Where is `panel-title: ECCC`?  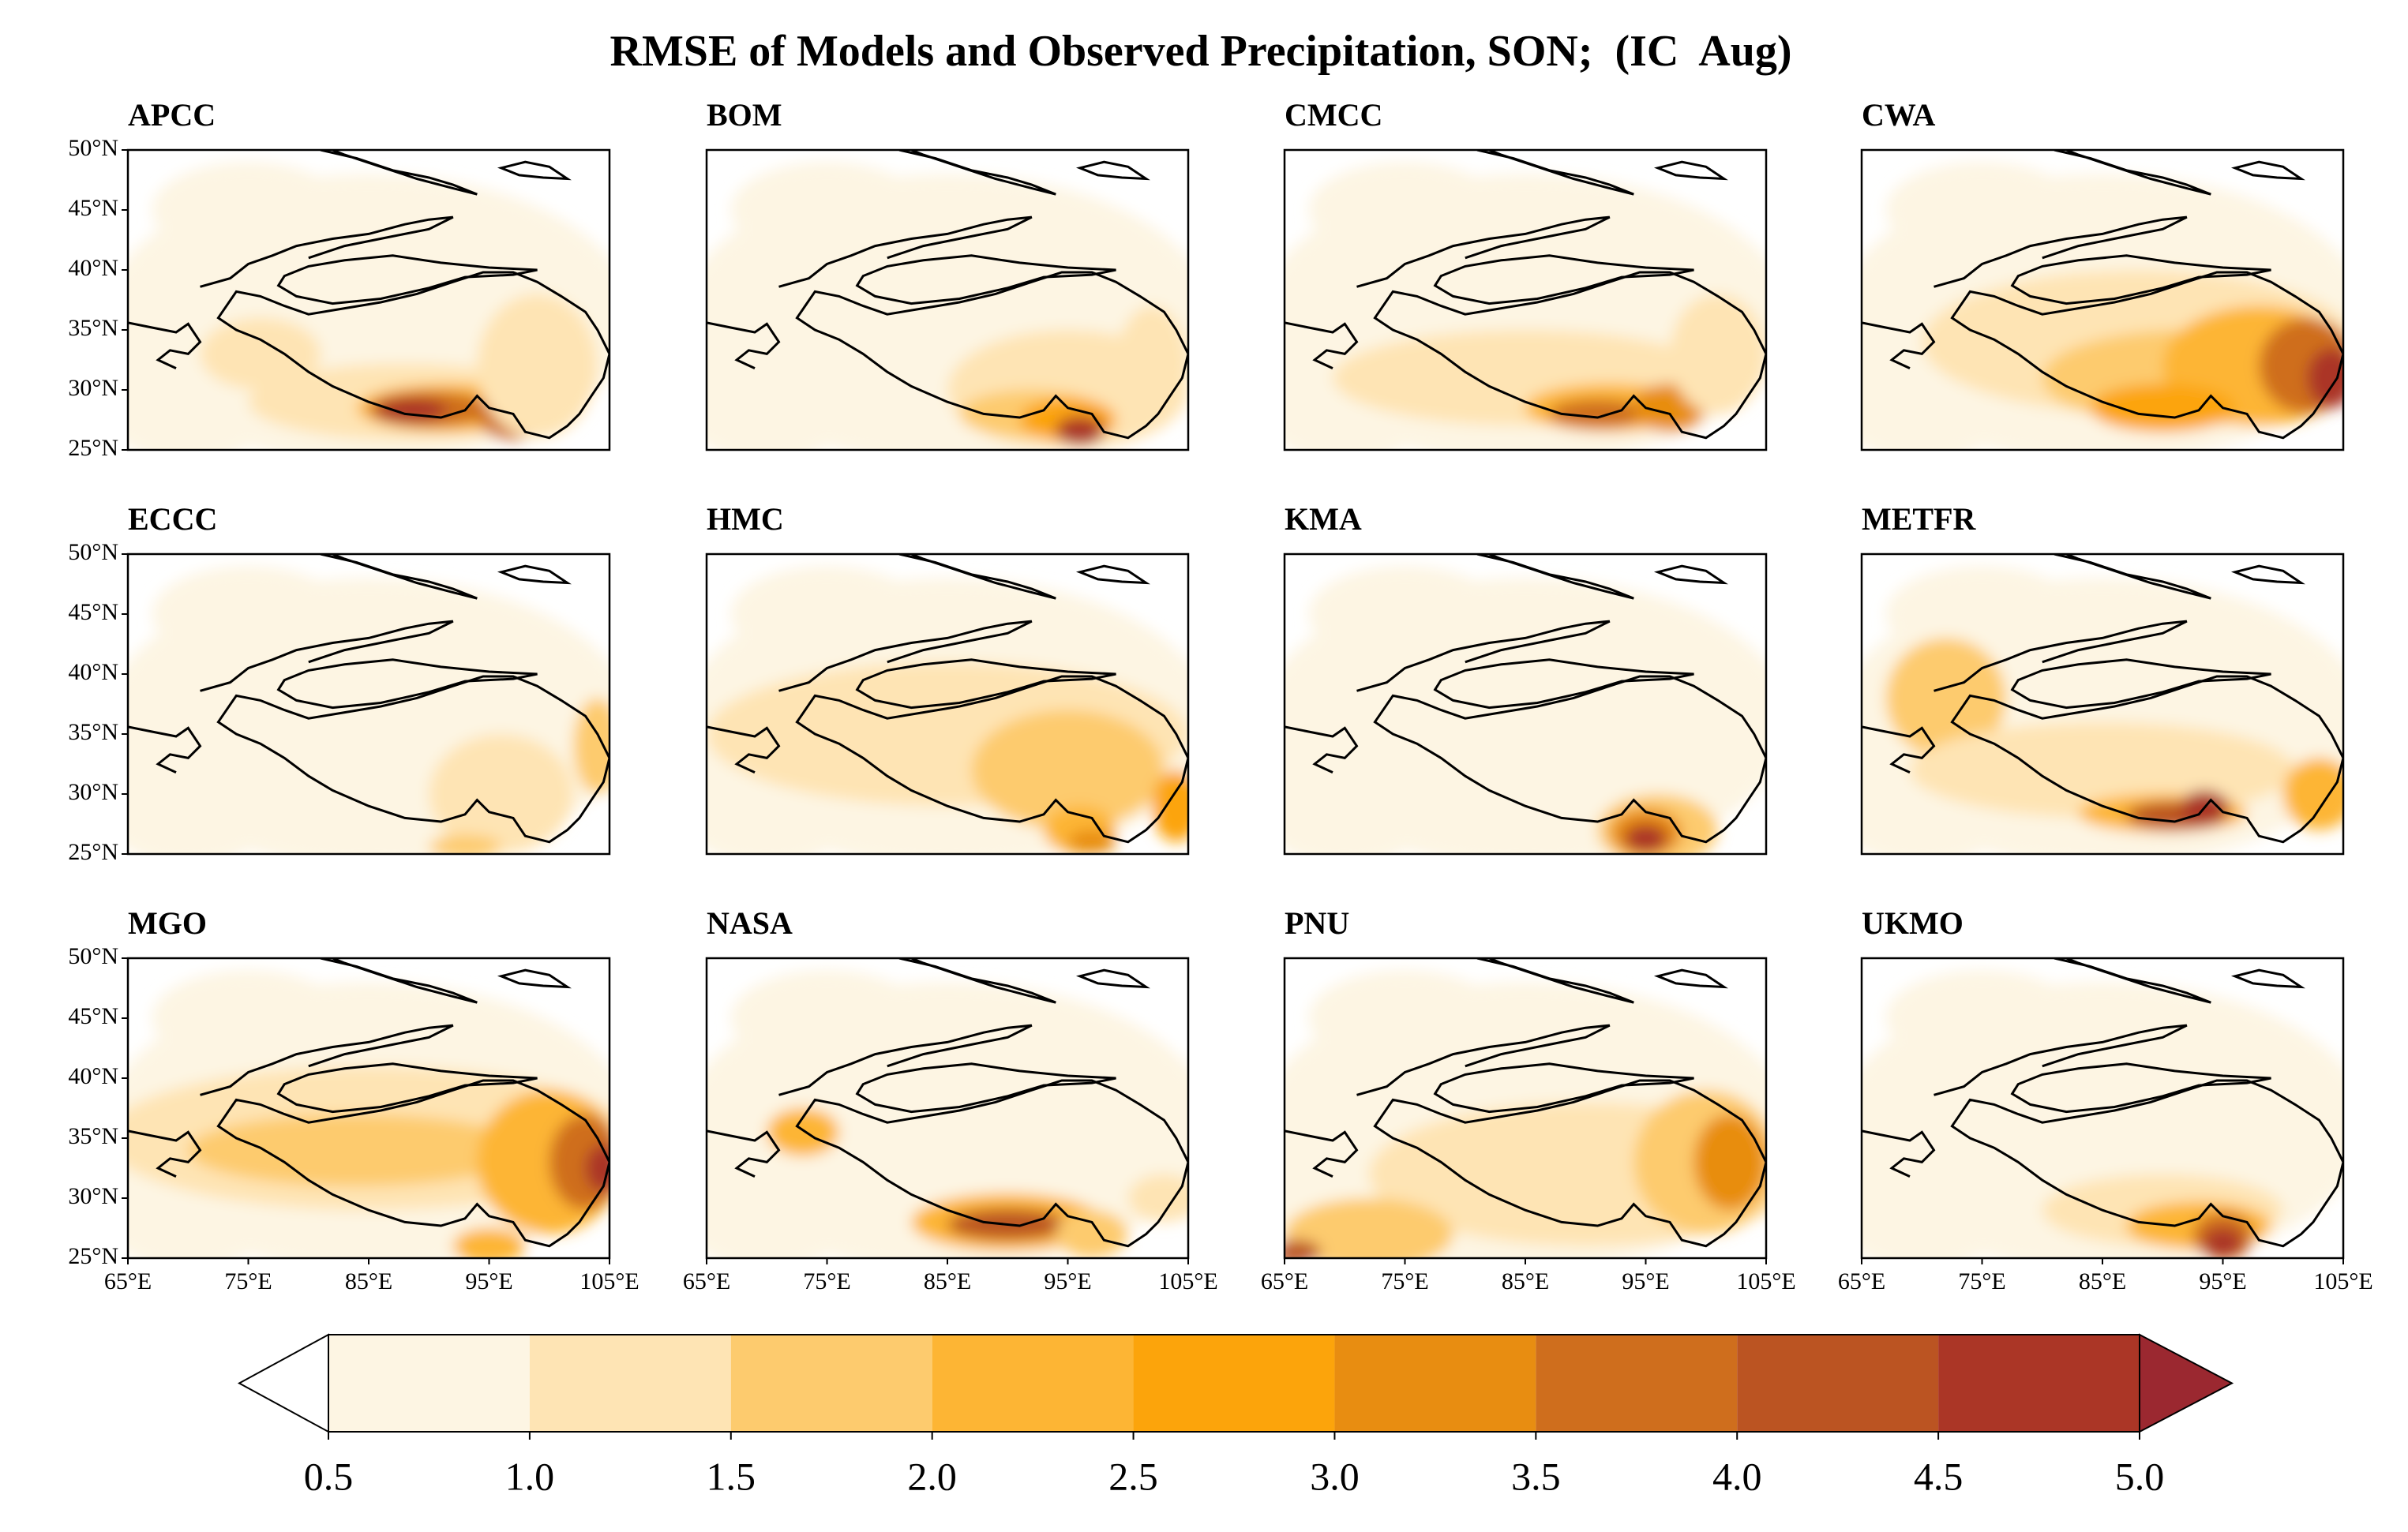 panel-title: ECCC is located at coordinates (172, 519).